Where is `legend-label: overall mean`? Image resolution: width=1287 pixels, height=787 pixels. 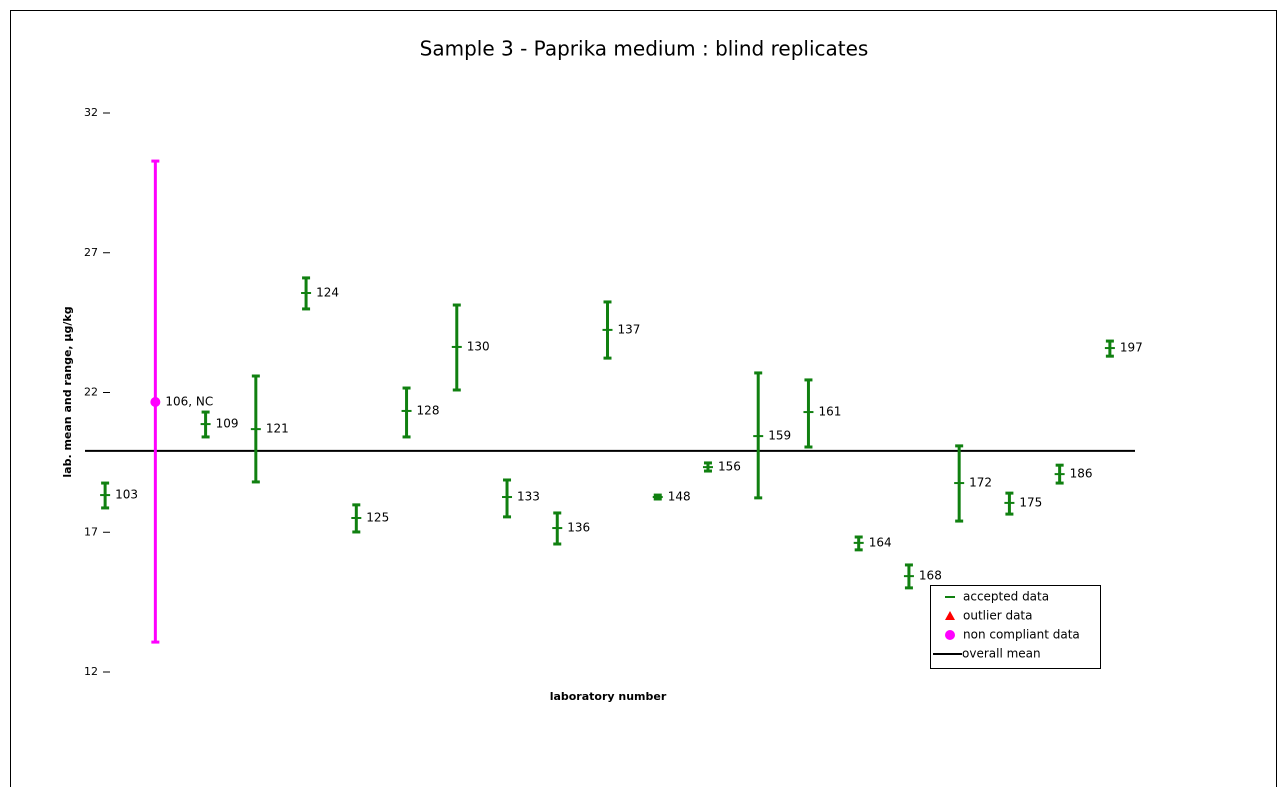
legend-label: overall mean is located at coordinates (1001, 654).